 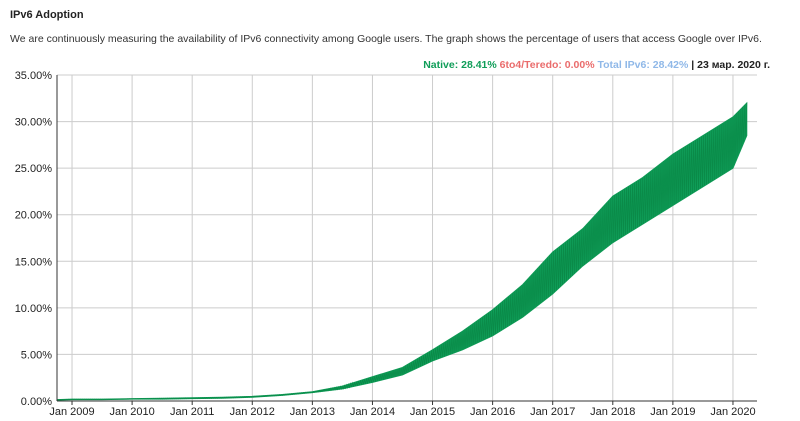 What do you see at coordinates (643, 65) in the screenshot?
I see `legend-total-ipv6: Total IPv6: 28.42%` at bounding box center [643, 65].